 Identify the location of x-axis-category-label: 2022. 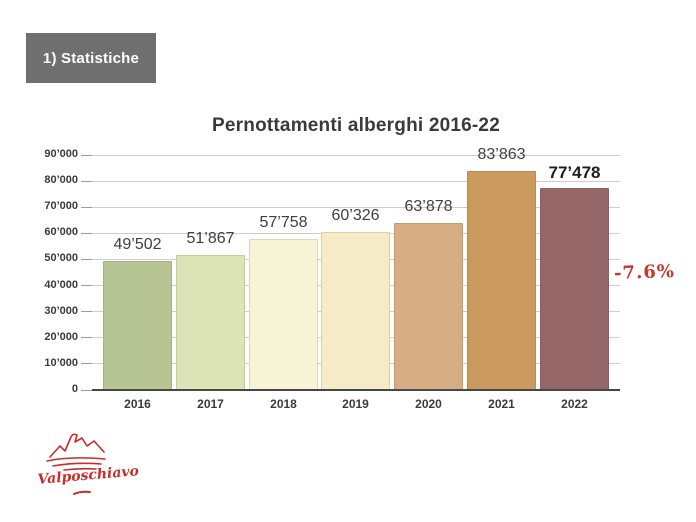
(574, 404).